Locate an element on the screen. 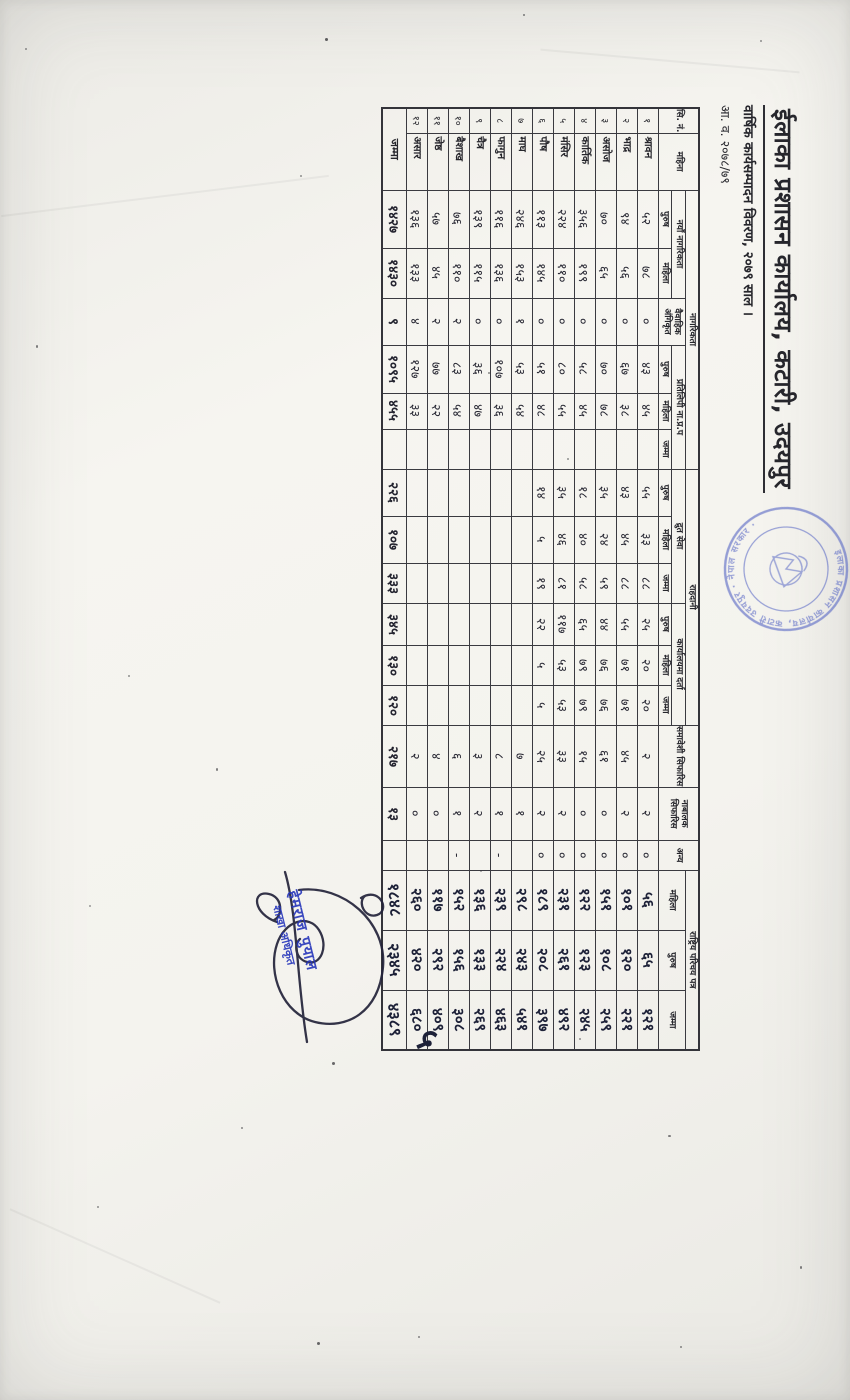 The height and width of the screenshot is (1400, 850). table-cell: १३६ is located at coordinates (417, 219).